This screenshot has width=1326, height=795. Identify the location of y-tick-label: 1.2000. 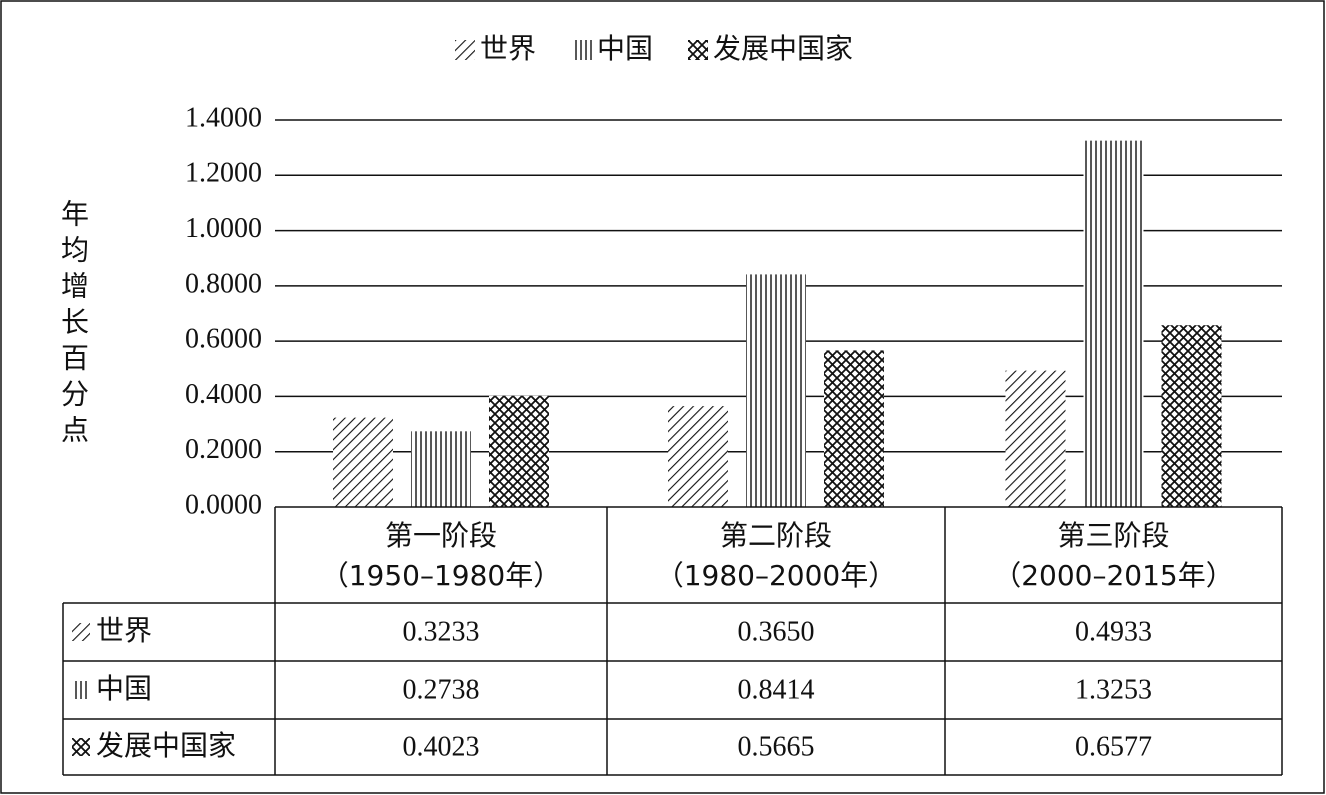
(223, 173).